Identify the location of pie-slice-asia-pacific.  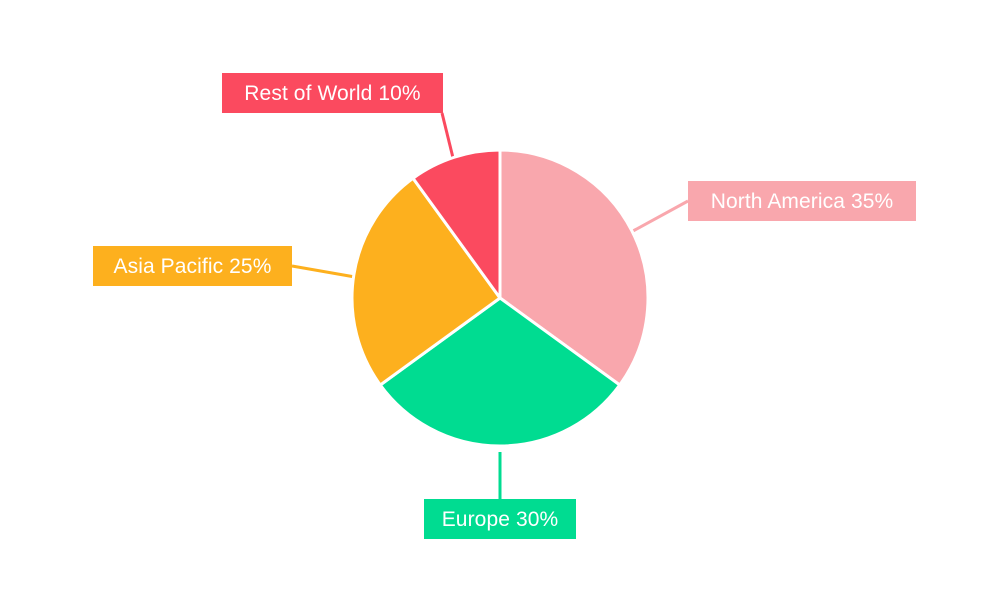
(426, 281).